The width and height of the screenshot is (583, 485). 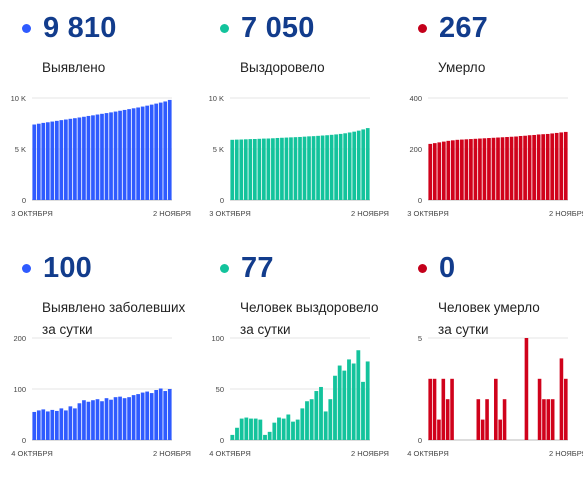 What do you see at coordinates (267, 28) in the screenshot?
I see `stat-header: 7 050` at bounding box center [267, 28].